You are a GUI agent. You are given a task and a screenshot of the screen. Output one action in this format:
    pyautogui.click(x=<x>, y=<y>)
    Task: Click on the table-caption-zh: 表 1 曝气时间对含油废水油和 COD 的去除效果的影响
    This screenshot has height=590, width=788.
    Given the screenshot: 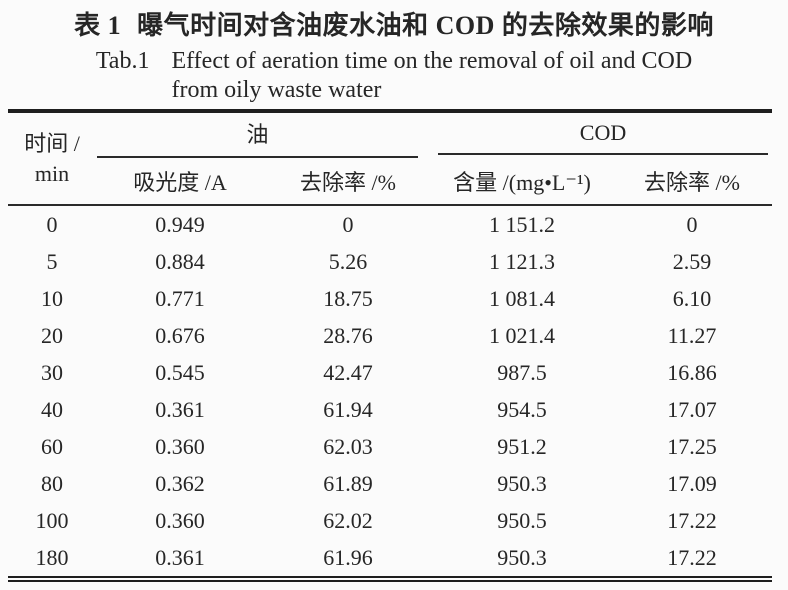 What is the action you would take?
    pyautogui.click(x=394, y=21)
    